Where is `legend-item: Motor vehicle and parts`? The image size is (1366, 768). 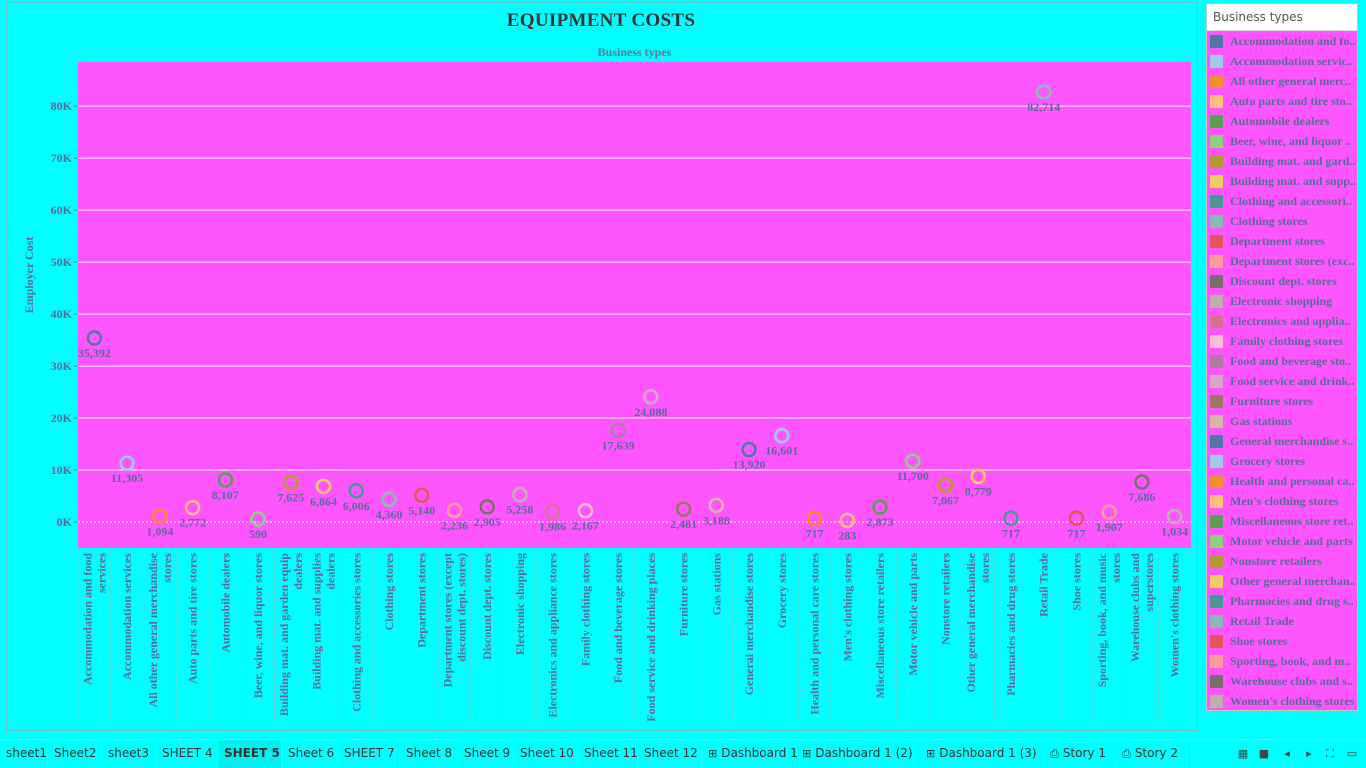 legend-item: Motor vehicle and parts is located at coordinates (1282, 541).